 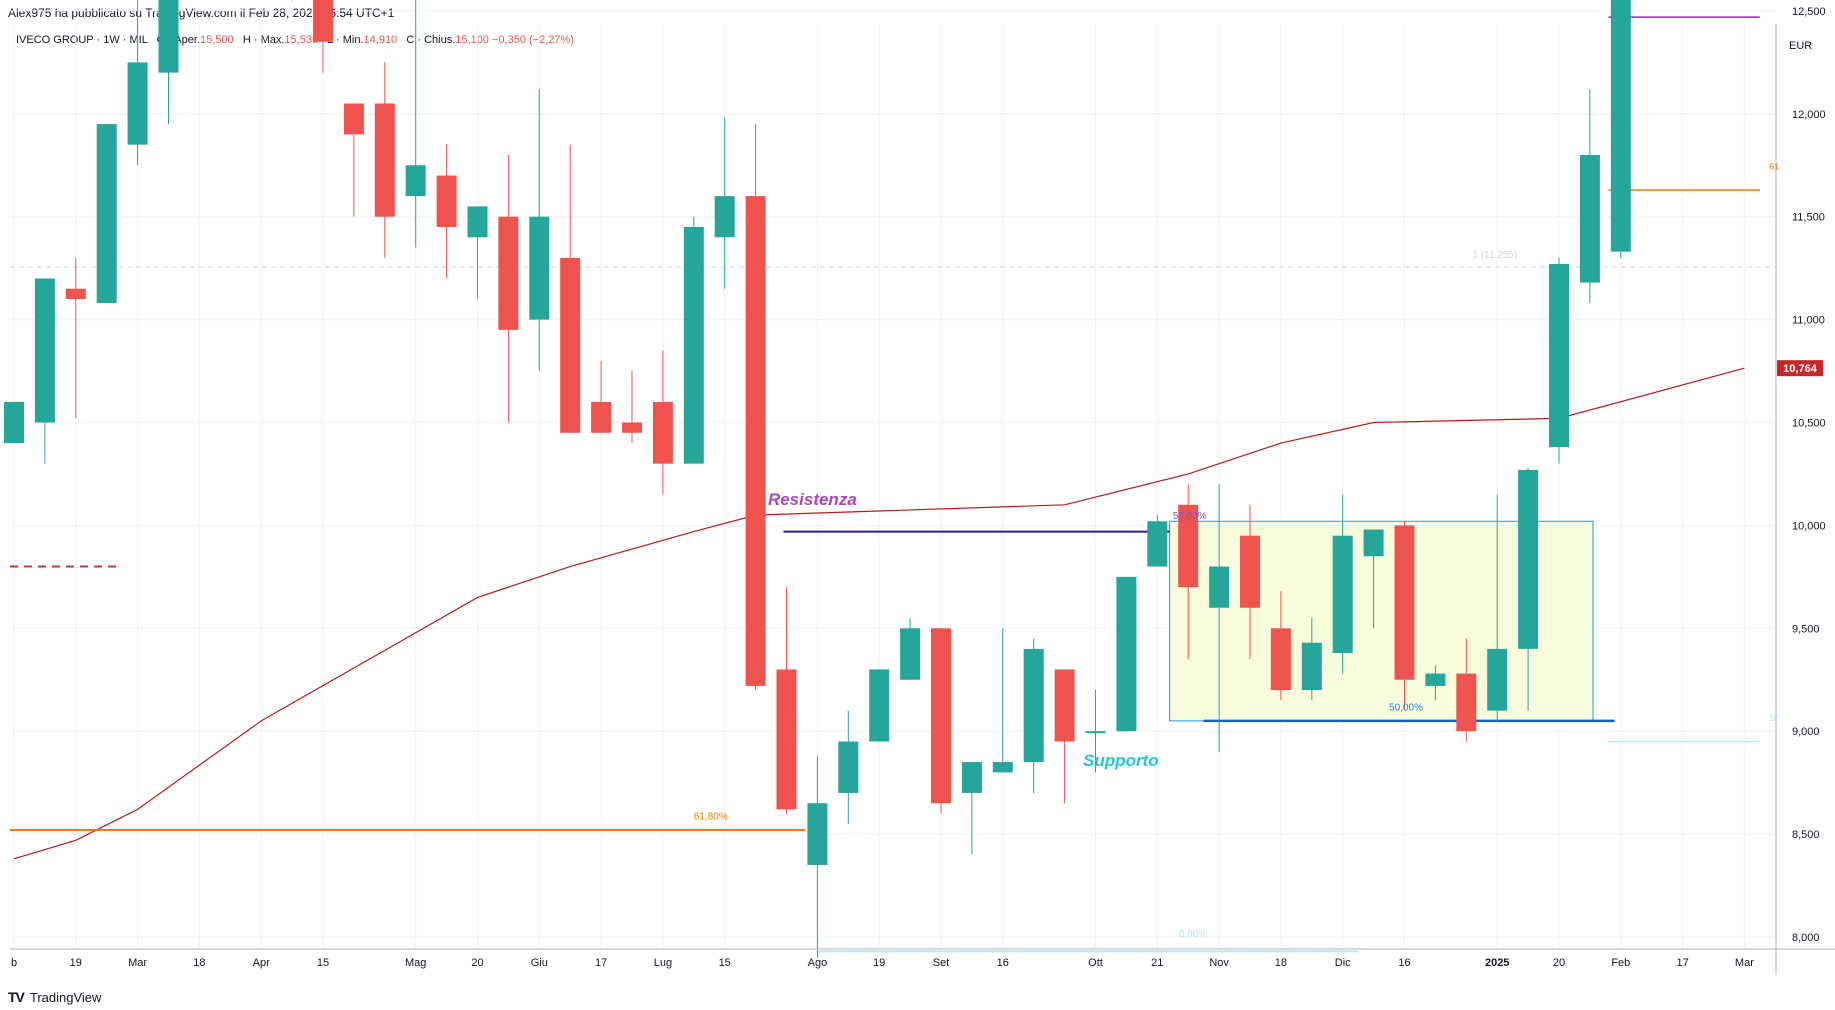 I want to click on x-tick-label: 18, so click(x=1281, y=963).